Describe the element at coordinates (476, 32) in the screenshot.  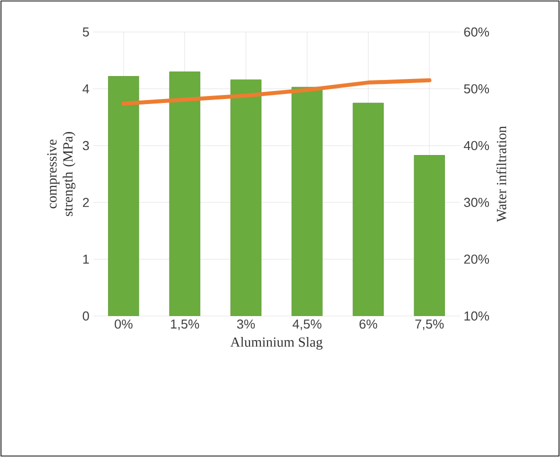
I see `y2-tick-label: 60%` at that location.